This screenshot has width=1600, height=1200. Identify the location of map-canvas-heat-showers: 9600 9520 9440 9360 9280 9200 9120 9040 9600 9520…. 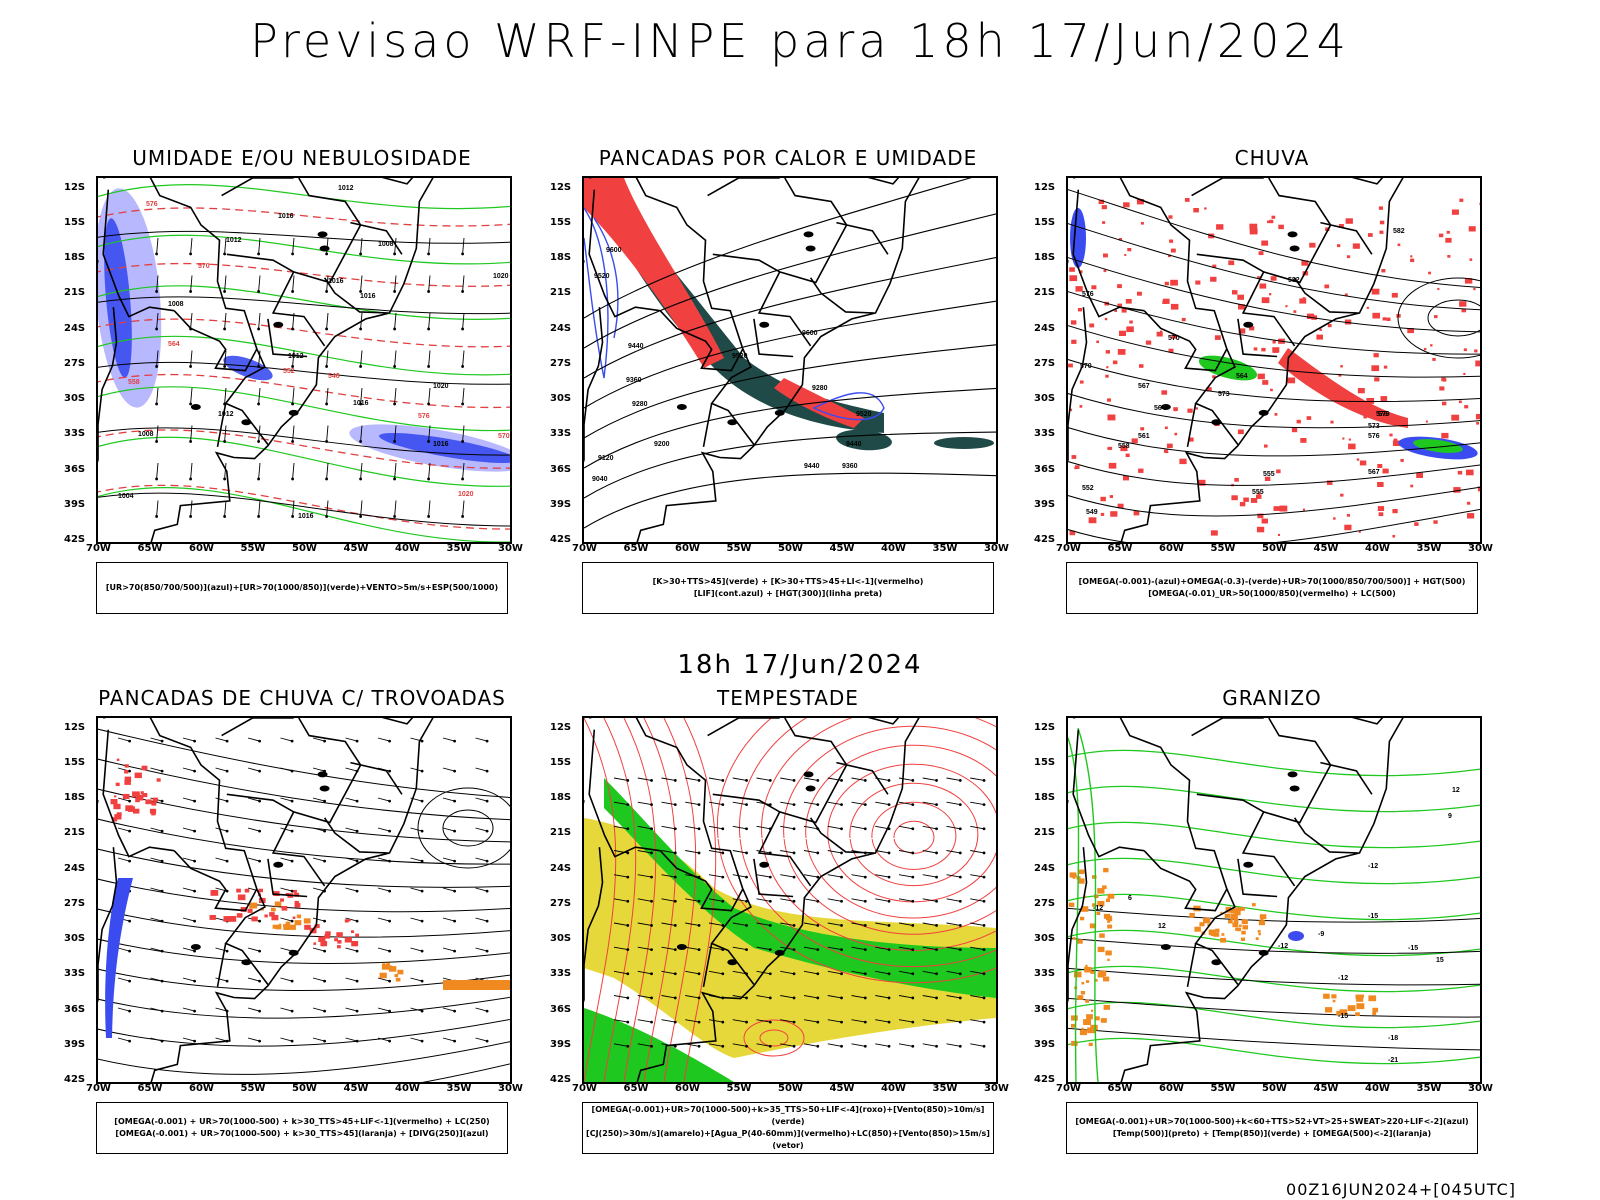
(790, 360).